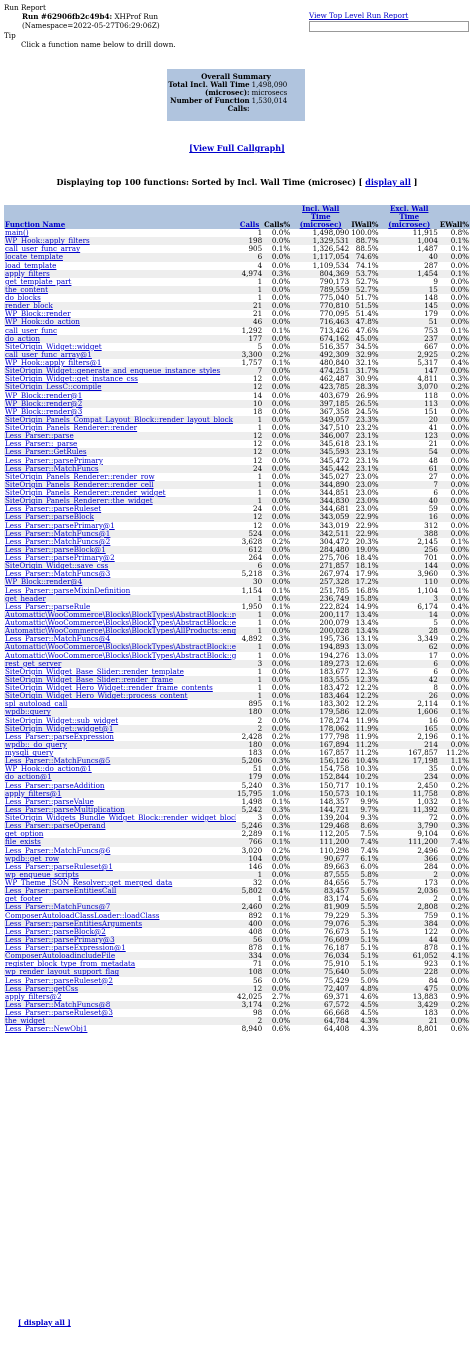  What do you see at coordinates (23, 842) in the screenshot?
I see `function-link: file_exists` at bounding box center [23, 842].